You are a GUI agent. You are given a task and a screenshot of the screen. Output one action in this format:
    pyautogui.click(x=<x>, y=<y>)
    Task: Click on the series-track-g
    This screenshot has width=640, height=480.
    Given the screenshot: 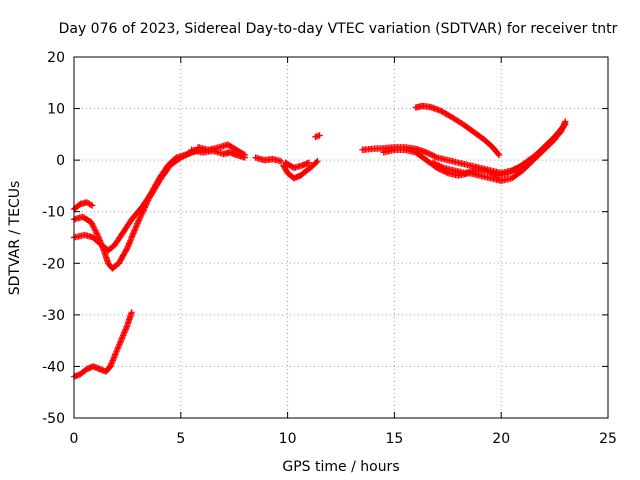 What is the action you would take?
    pyautogui.click(x=268, y=159)
    